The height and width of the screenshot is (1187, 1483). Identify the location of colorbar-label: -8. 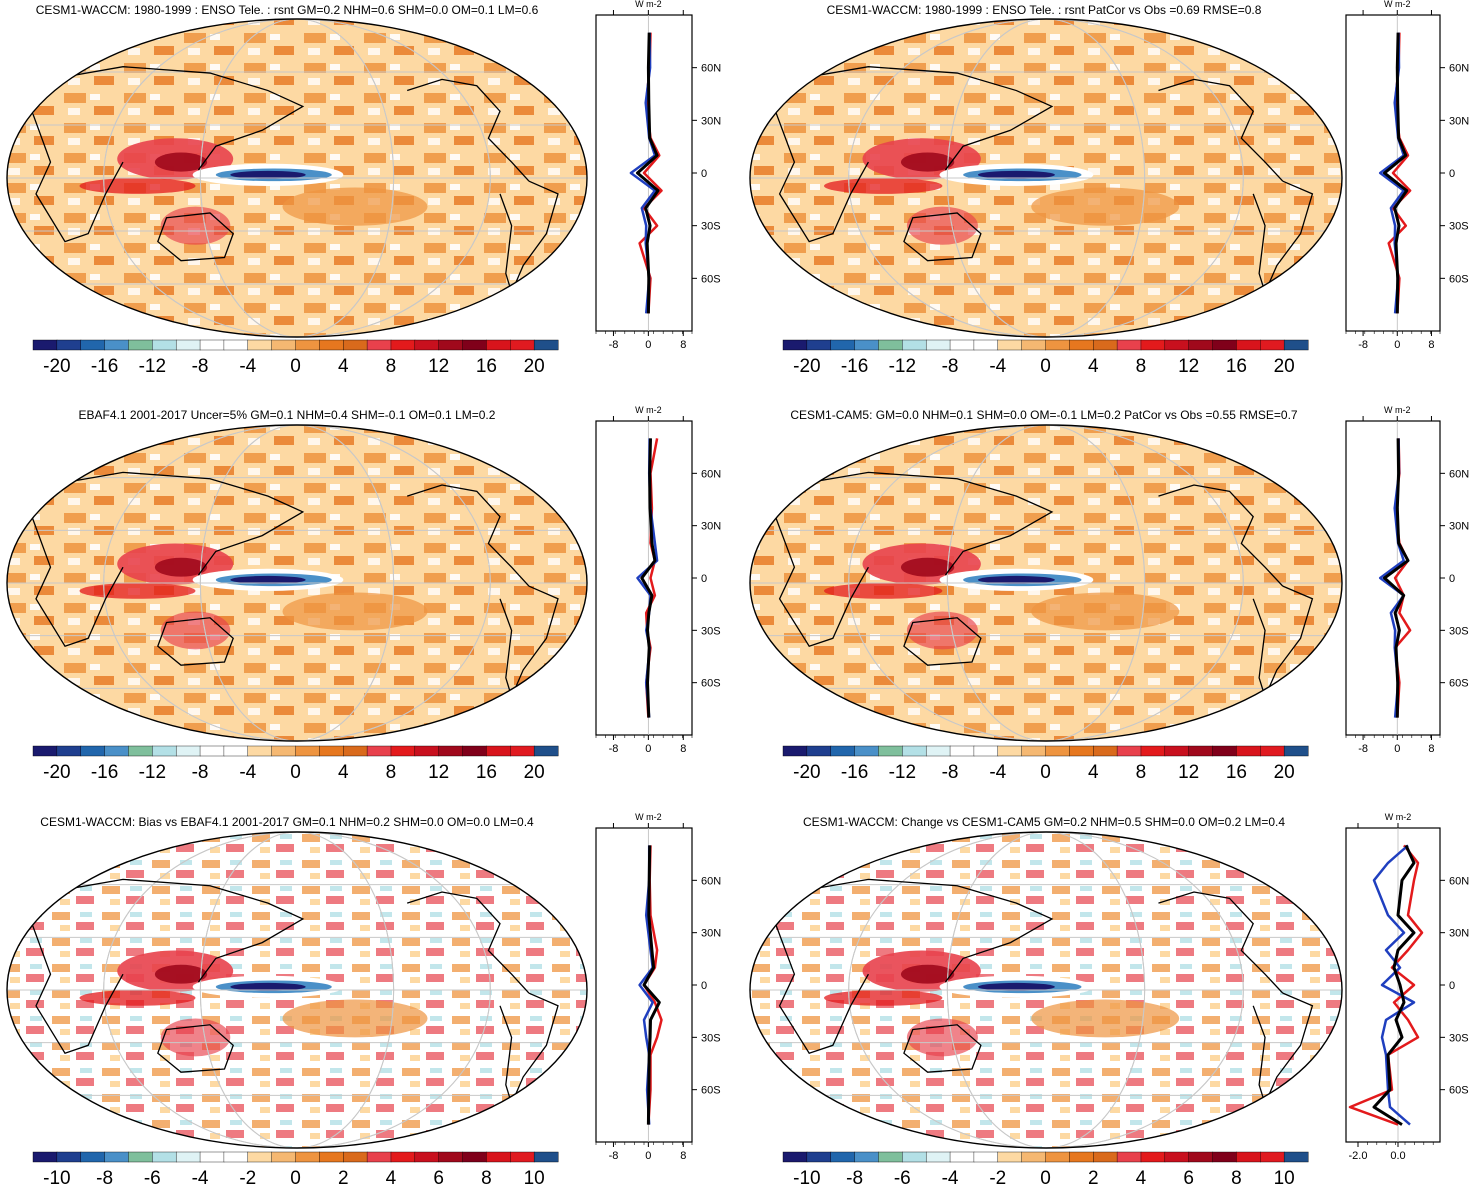
(200, 772).